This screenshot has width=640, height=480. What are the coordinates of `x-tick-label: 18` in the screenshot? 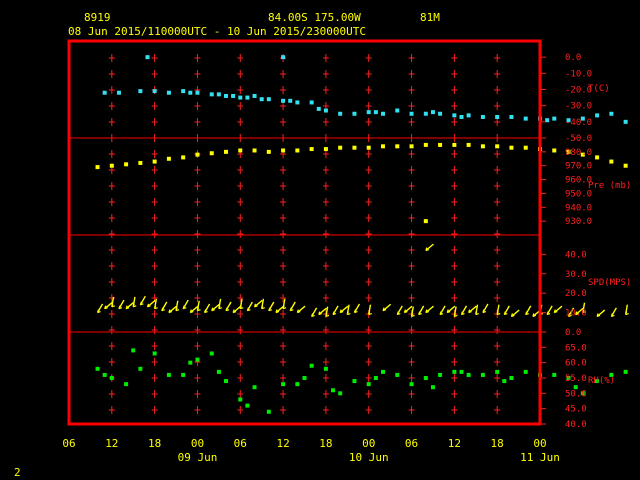 It's located at (497, 443).